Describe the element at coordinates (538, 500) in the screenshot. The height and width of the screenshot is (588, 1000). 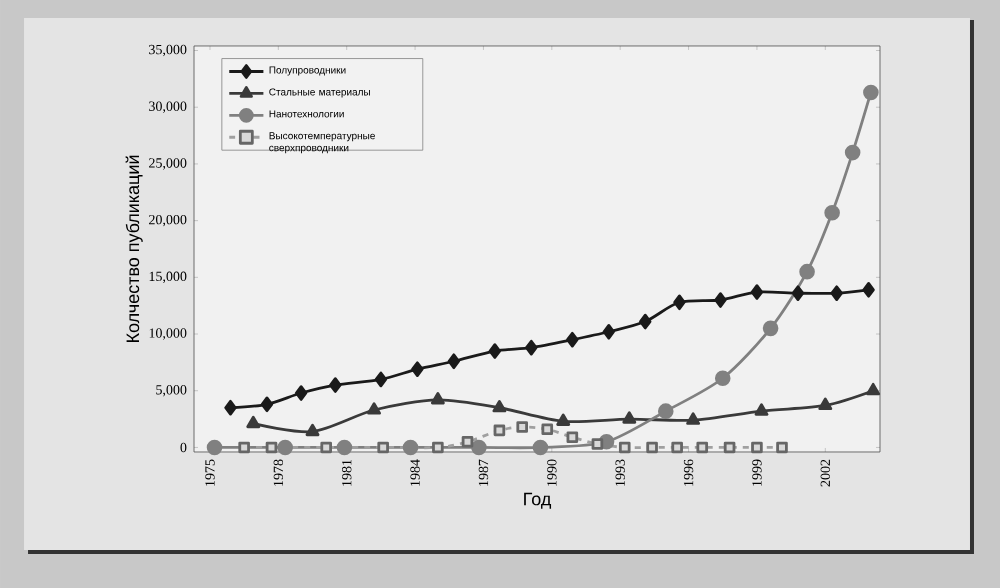
I see `x-axis-title: Год` at that location.